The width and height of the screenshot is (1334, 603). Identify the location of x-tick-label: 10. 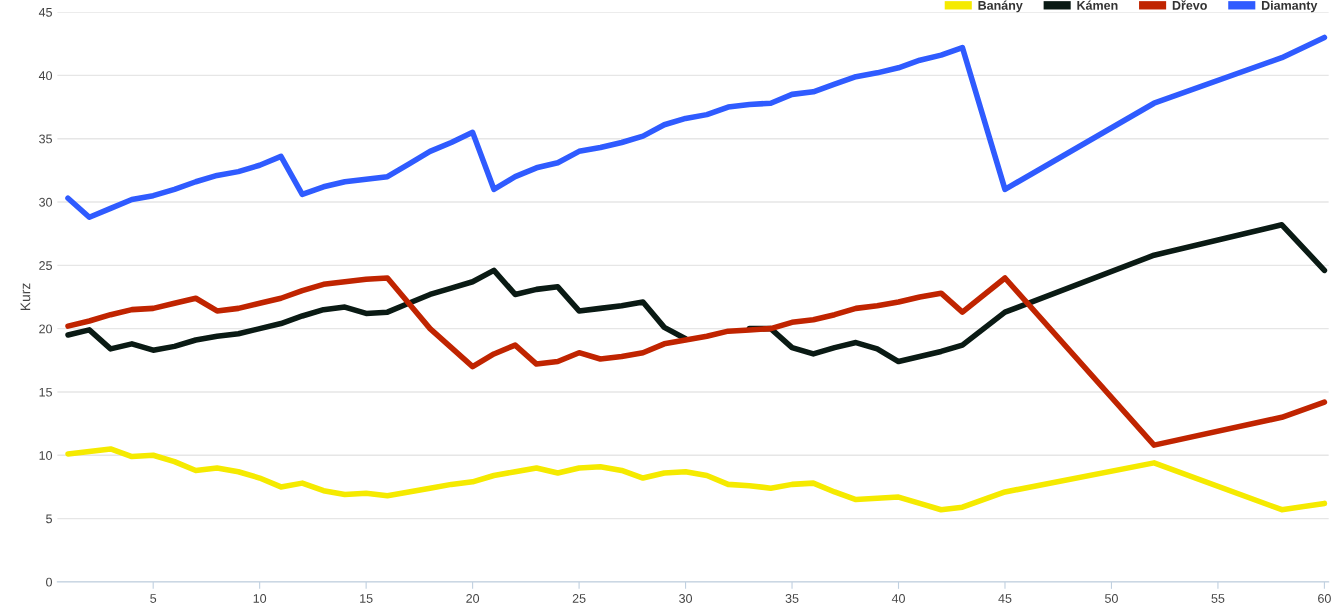
(260, 598).